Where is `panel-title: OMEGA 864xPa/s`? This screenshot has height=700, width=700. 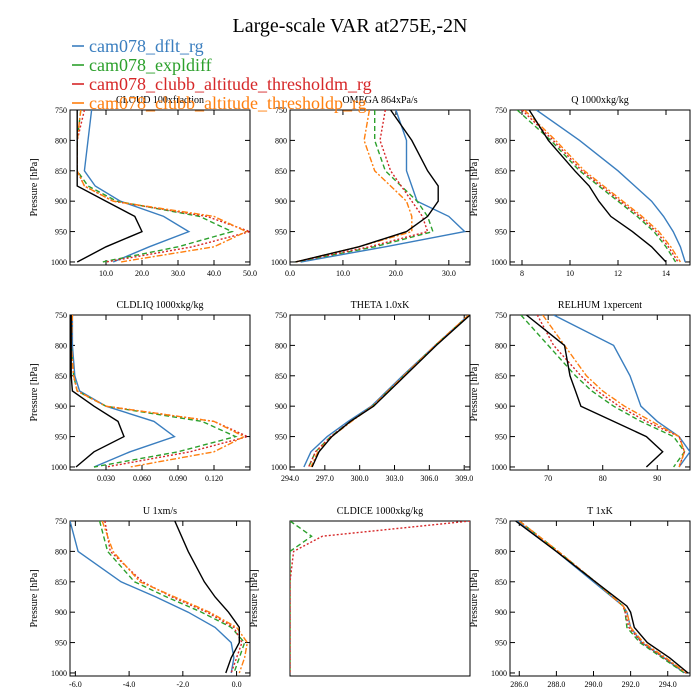
panel-title: OMEGA 864xPa/s is located at coordinates (379, 100).